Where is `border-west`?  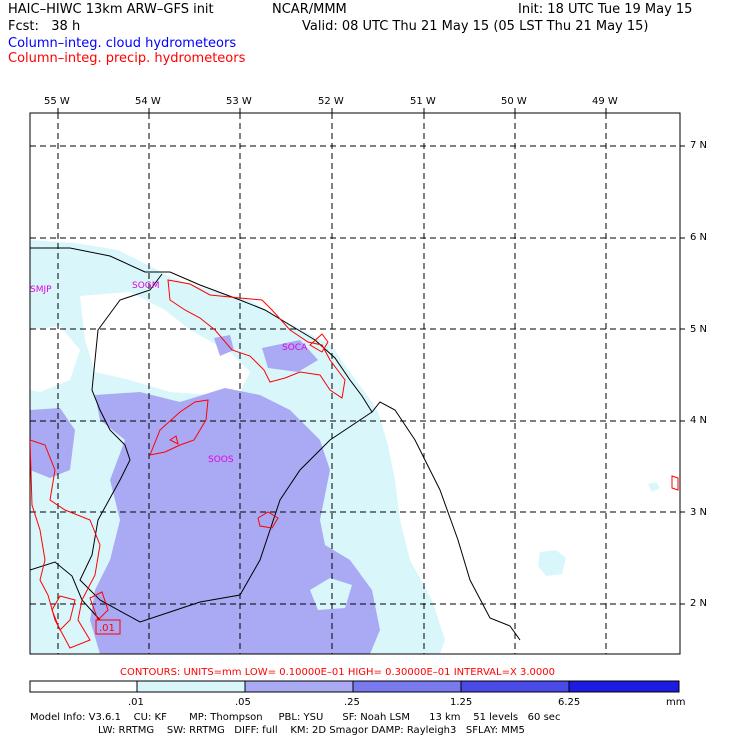
border-west is located at coordinates (65, 591).